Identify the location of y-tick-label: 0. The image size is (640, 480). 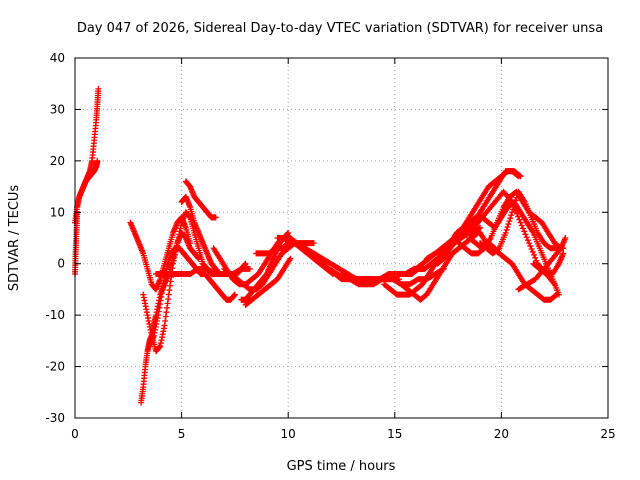
(61, 264).